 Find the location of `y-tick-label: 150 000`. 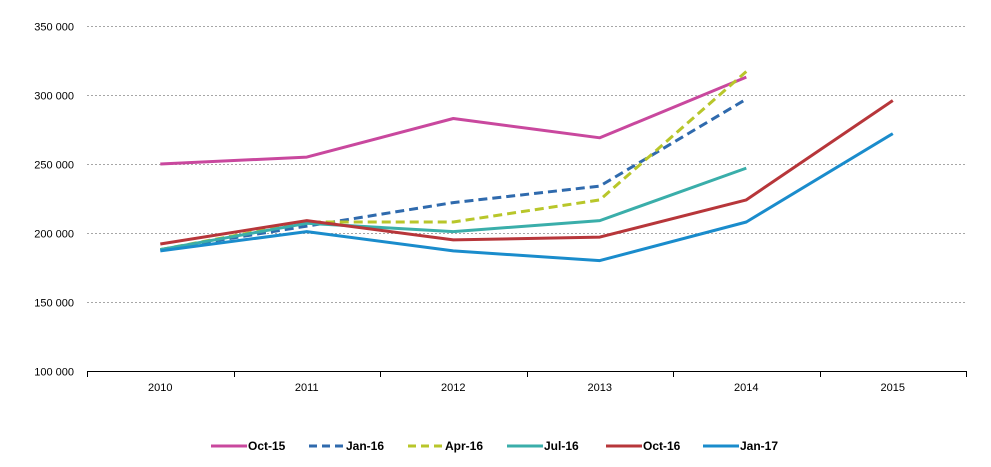

y-tick-label: 150 000 is located at coordinates (54, 304).